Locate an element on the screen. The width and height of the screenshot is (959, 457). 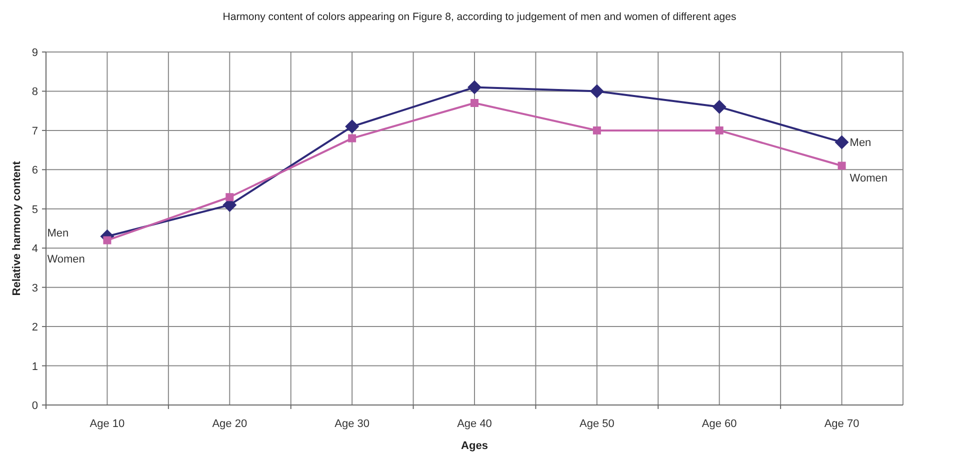
text: Men is located at coordinates (58, 233).